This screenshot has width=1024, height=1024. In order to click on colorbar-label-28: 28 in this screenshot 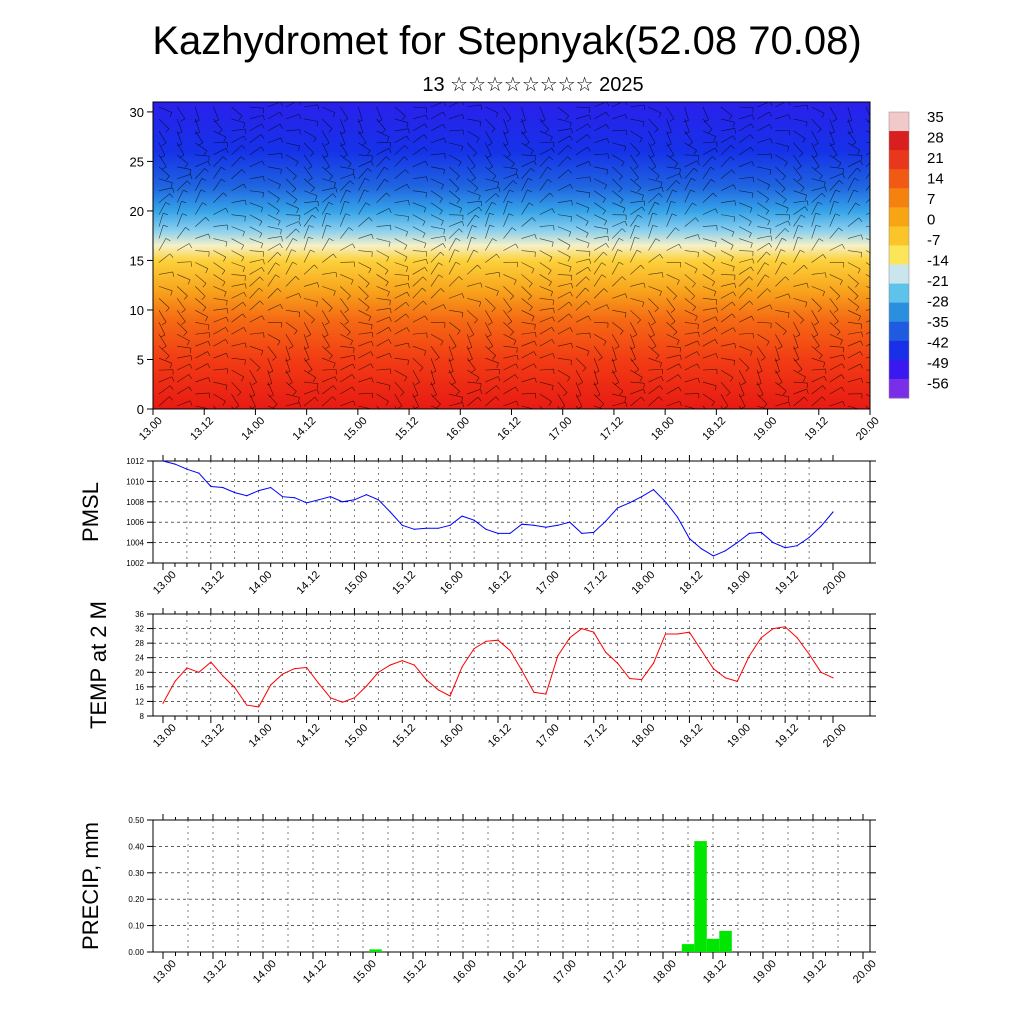, I will do `click(935, 138)`.